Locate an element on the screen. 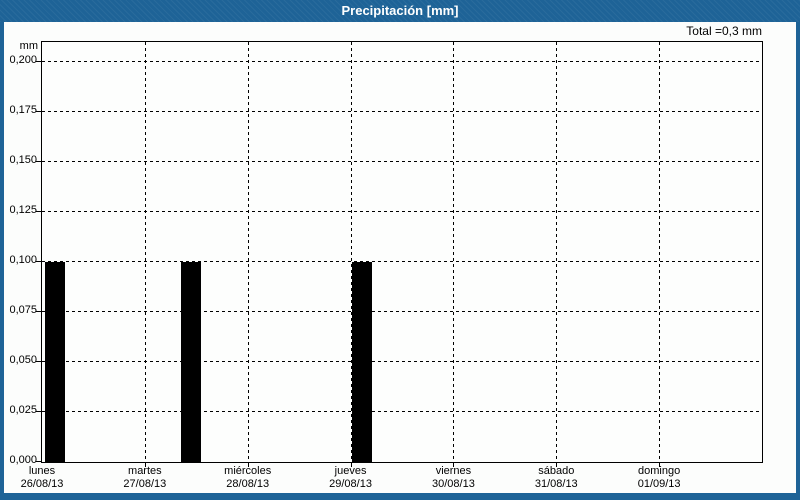  x-date-label: 29/08/13 is located at coordinates (350, 484).